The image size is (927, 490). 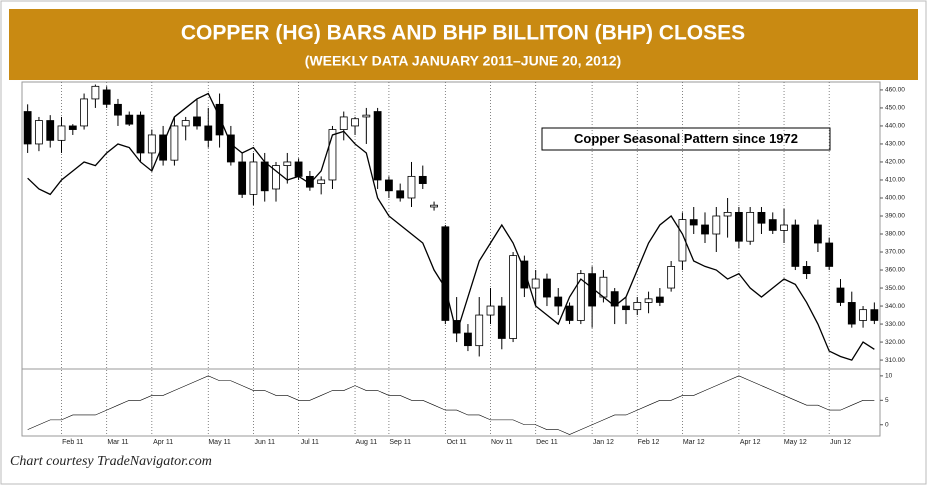 I want to click on x-tick-label: Mar 12, so click(x=694, y=442).